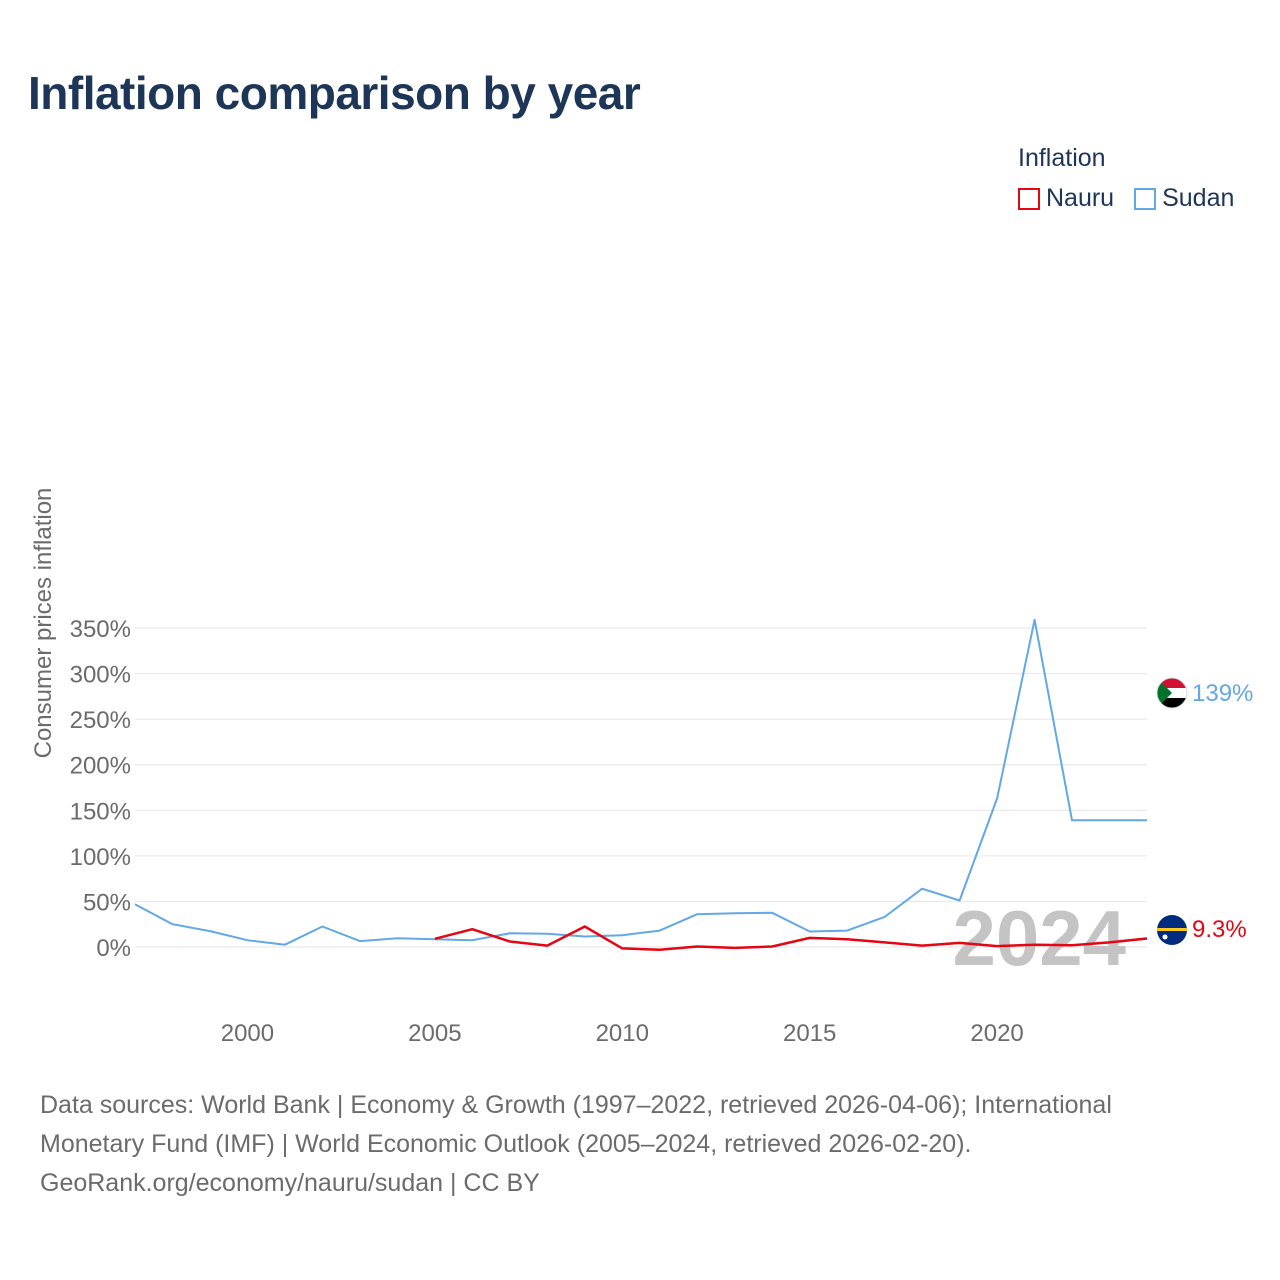 The width and height of the screenshot is (1280, 1280). What do you see at coordinates (1222, 693) in the screenshot?
I see `end-label-sudan: 139%` at bounding box center [1222, 693].